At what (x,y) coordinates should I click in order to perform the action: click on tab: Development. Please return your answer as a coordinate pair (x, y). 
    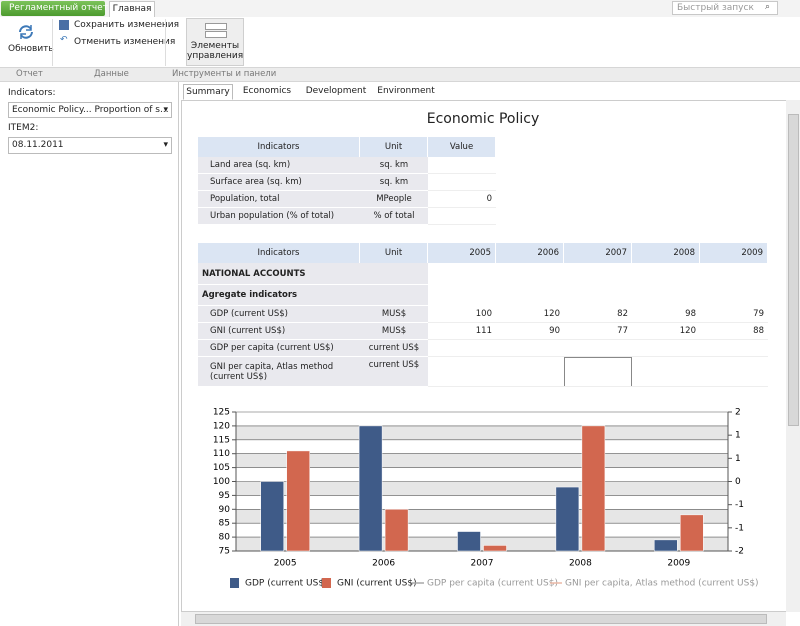
    Looking at the image, I should click on (336, 92).